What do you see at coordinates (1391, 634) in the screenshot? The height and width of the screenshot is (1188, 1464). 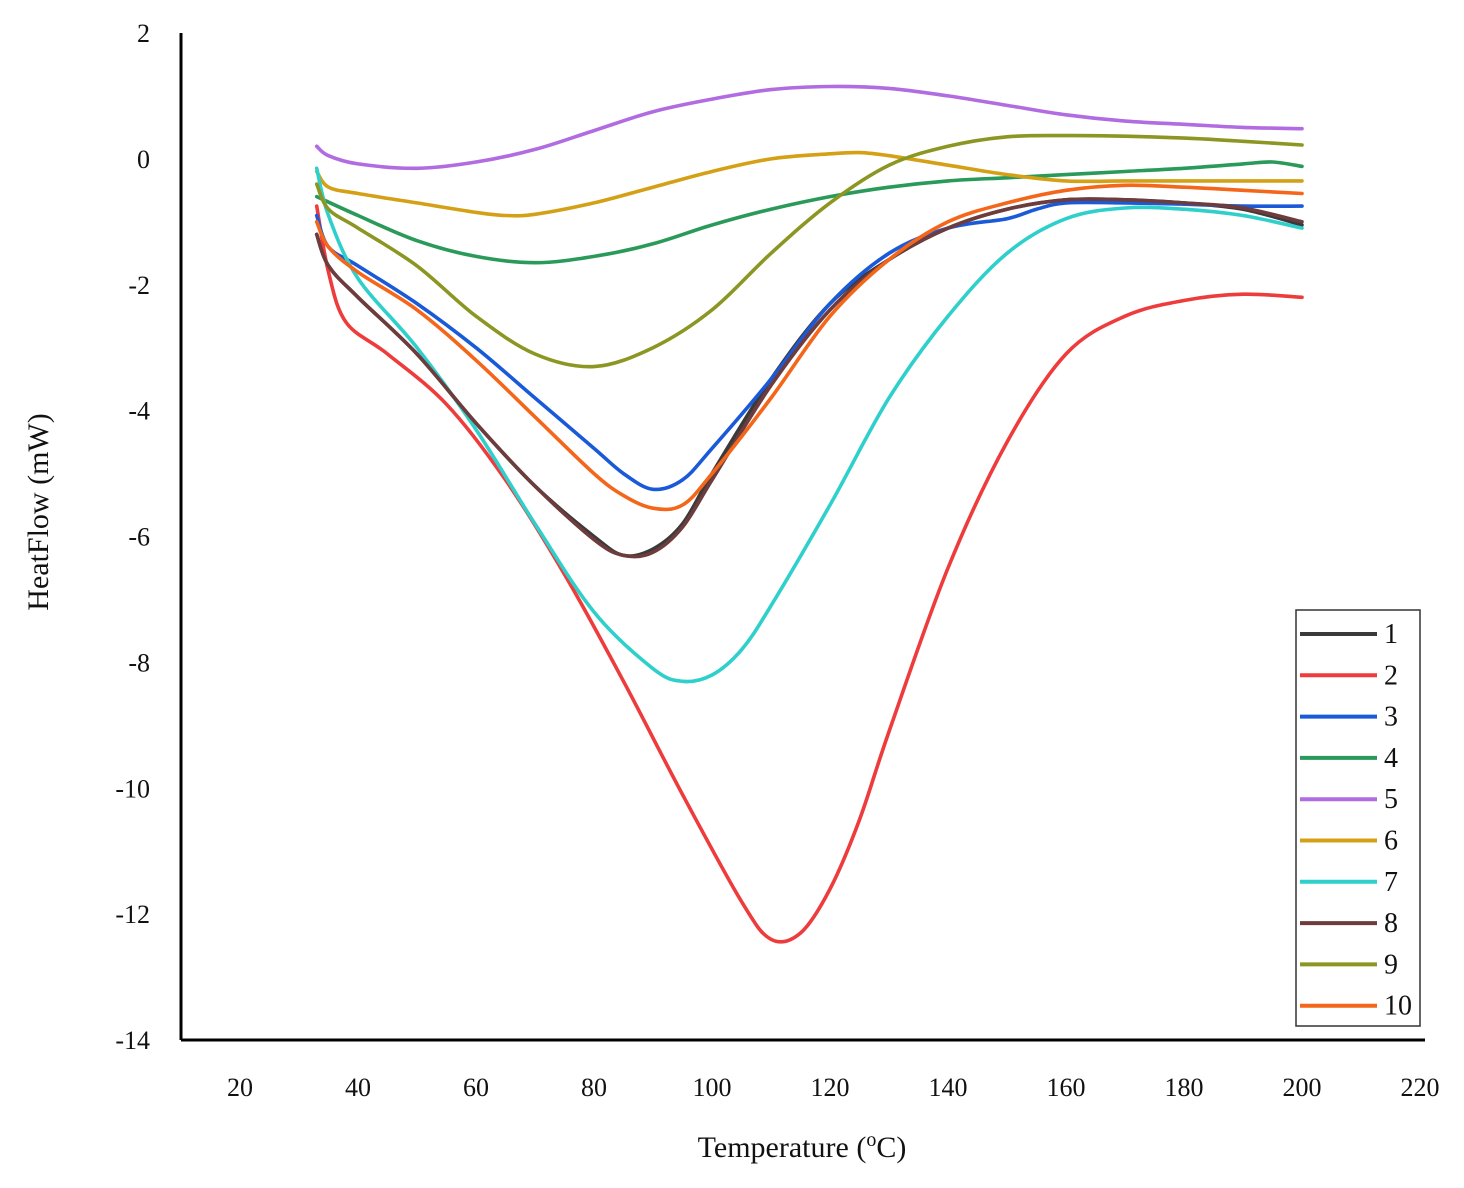 I see `legend-label: 1` at bounding box center [1391, 634].